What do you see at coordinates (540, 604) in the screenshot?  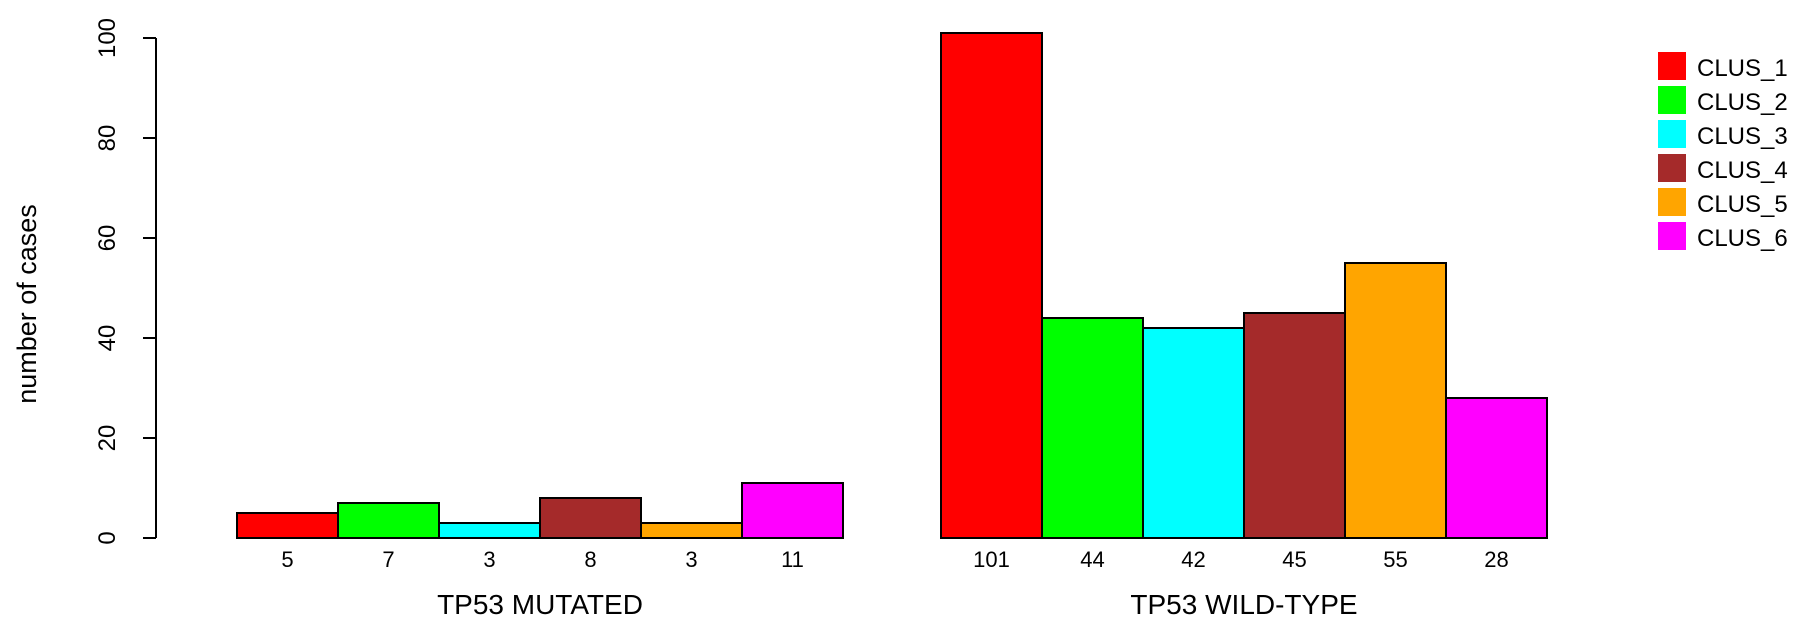 I see `group-title: TP53 MUTATED` at bounding box center [540, 604].